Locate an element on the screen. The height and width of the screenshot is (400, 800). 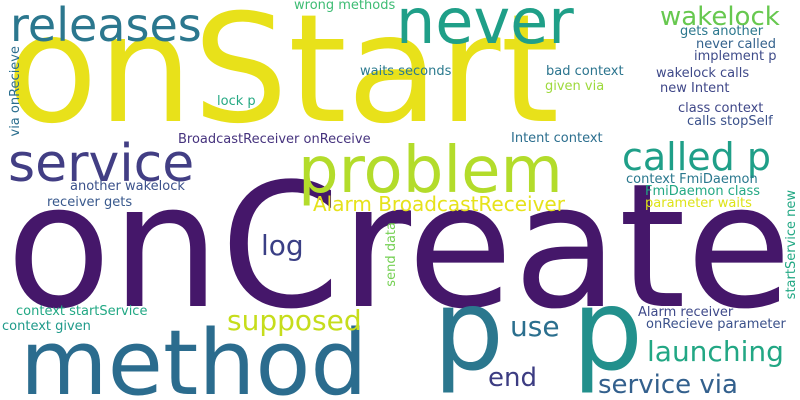
word-intent-context: Intent context is located at coordinates (557, 138).